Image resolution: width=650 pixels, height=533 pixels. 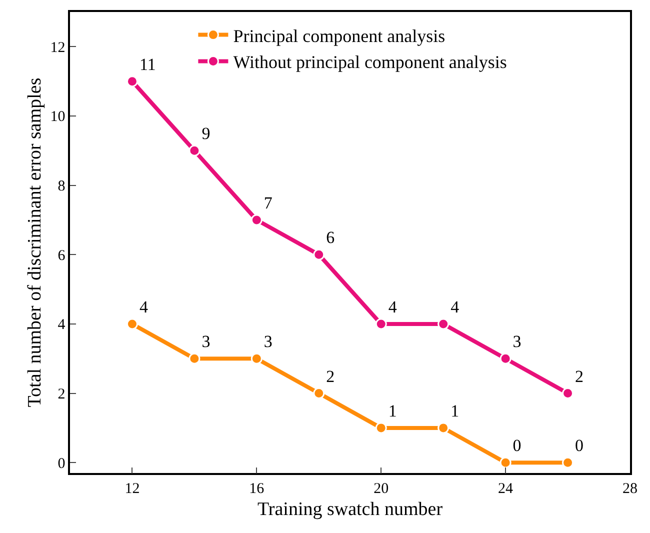 What do you see at coordinates (35, 243) in the screenshot?
I see `y-axis-title: Total number of discriminant error samples` at bounding box center [35, 243].